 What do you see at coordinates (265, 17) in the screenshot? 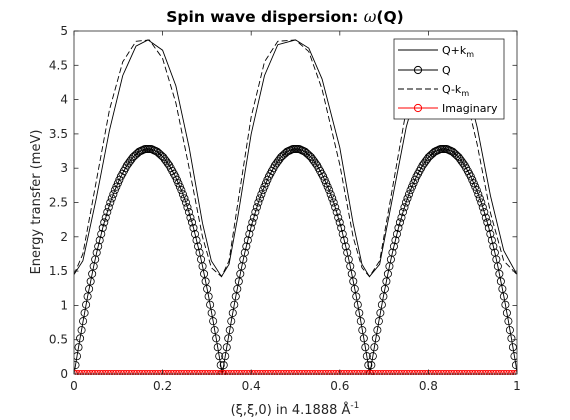
I see `chart-title-main: Spin wave dispersion:` at bounding box center [265, 17].